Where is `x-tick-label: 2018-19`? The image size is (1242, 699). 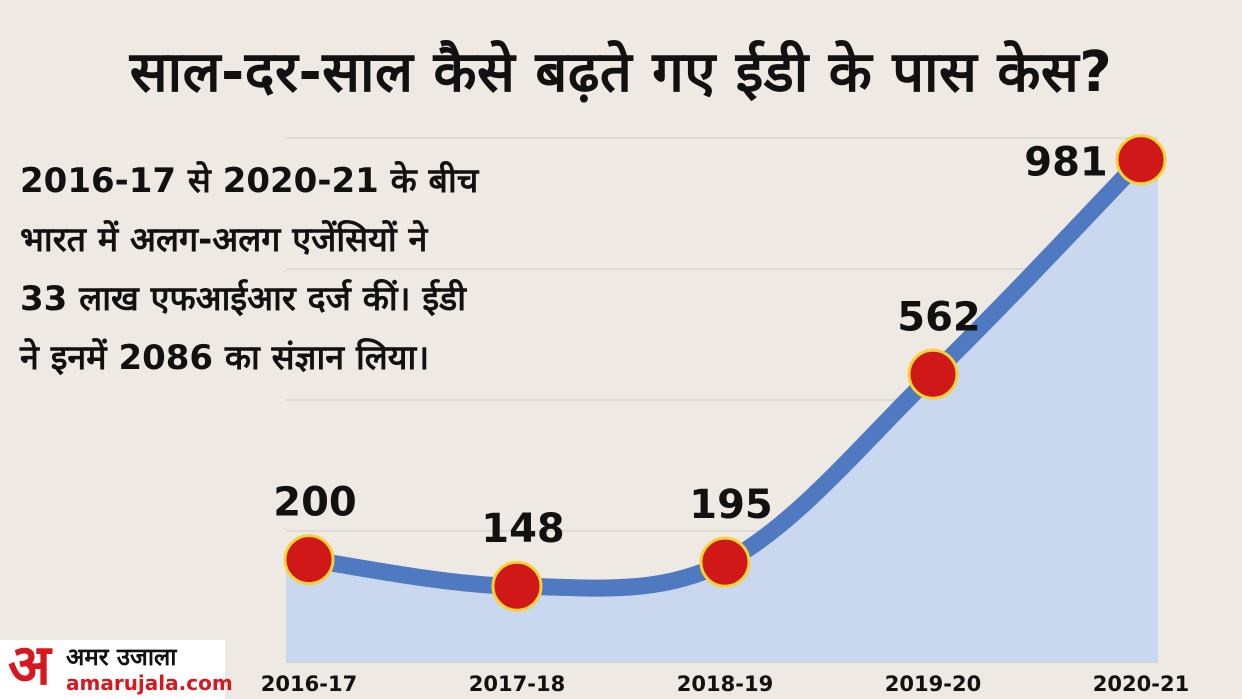
x-tick-label: 2018-19 is located at coordinates (725, 684).